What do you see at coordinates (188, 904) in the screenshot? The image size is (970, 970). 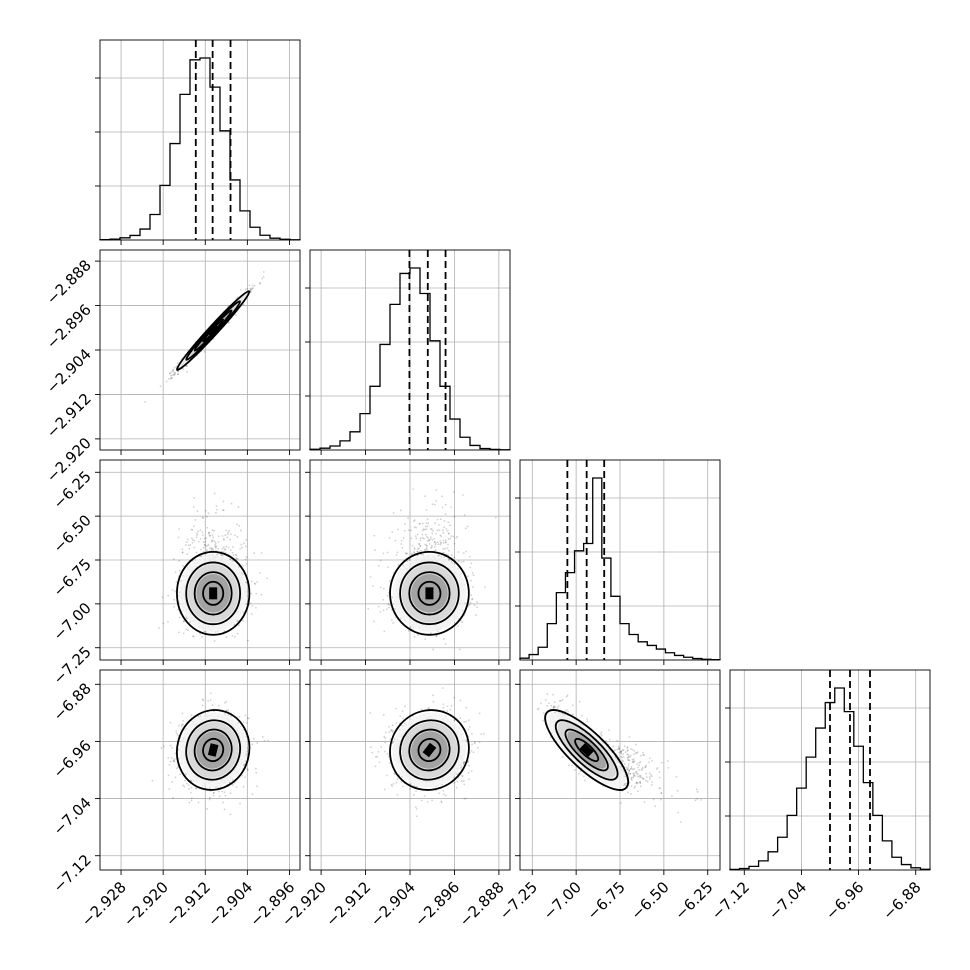 I see `x-tick-label: −2.912` at bounding box center [188, 904].